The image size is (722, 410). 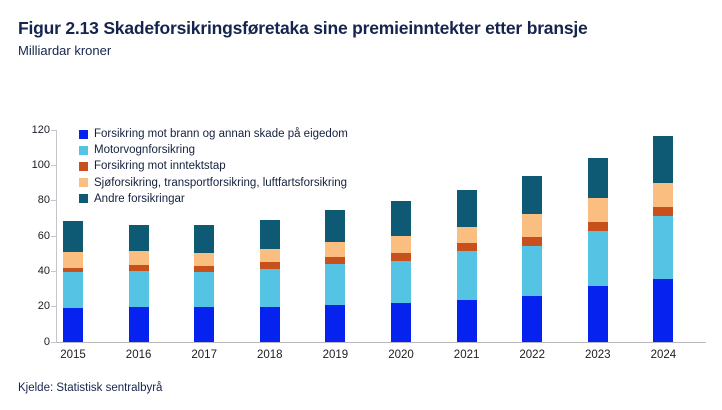 What do you see at coordinates (43, 235) in the screenshot?
I see `y-tick-label-60: 60` at bounding box center [43, 235].